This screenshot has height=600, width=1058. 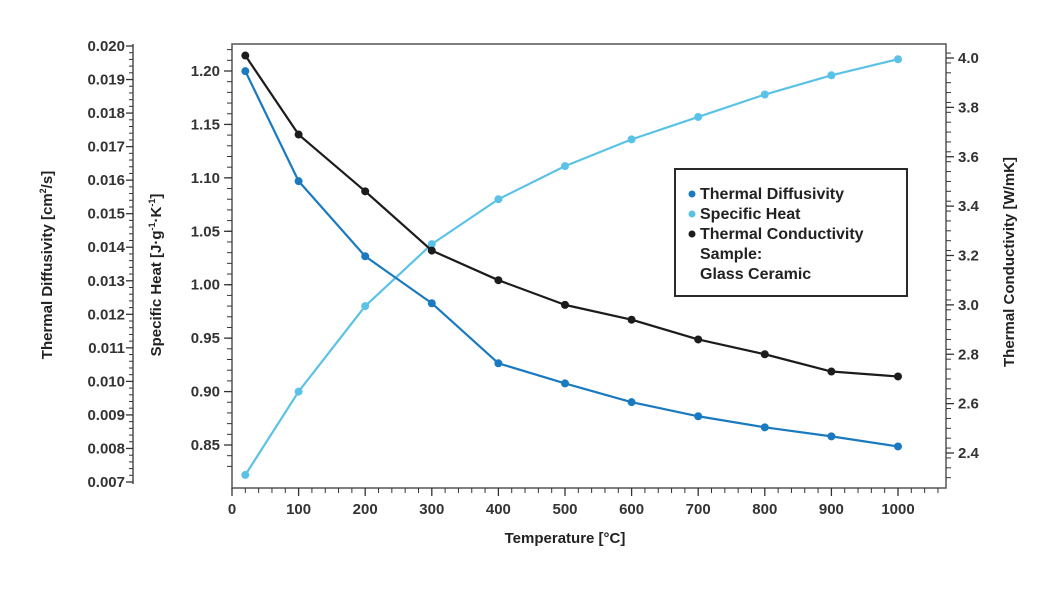 I want to click on temperature-tick-label: 600, so click(x=631, y=509).